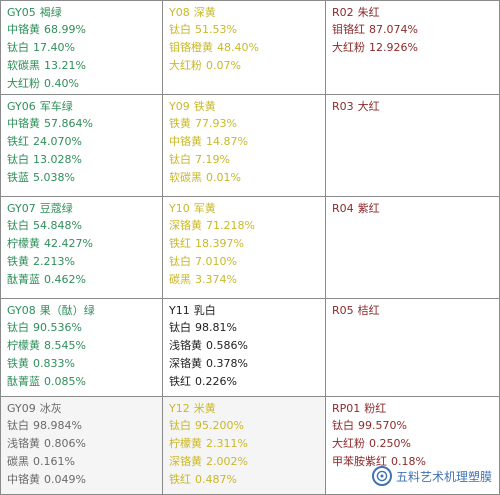 This screenshot has width=500, height=495. What do you see at coordinates (65, 381) in the screenshot?
I see `pigment-percent: 0.085%` at bounding box center [65, 381].